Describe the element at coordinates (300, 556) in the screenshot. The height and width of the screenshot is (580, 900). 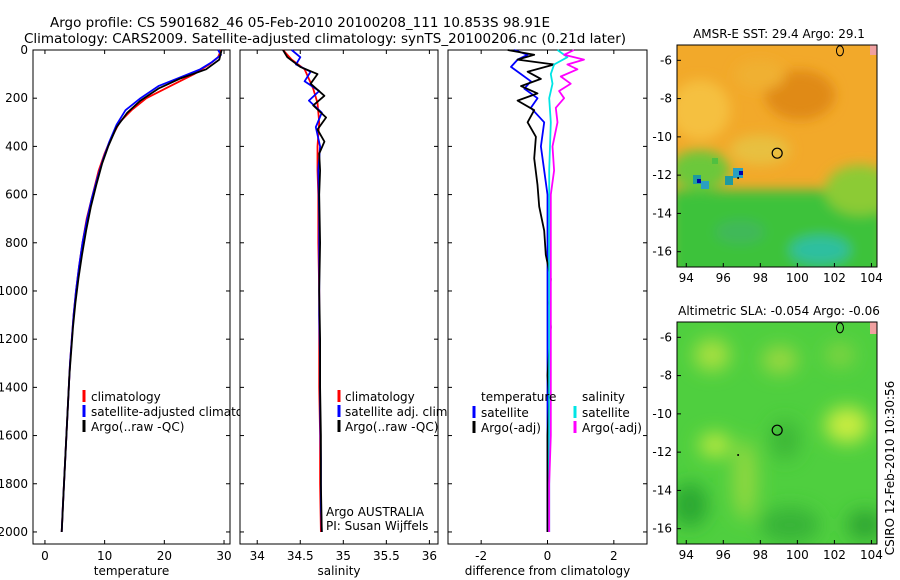
I see `x-tick-label: 34.5` at that location.